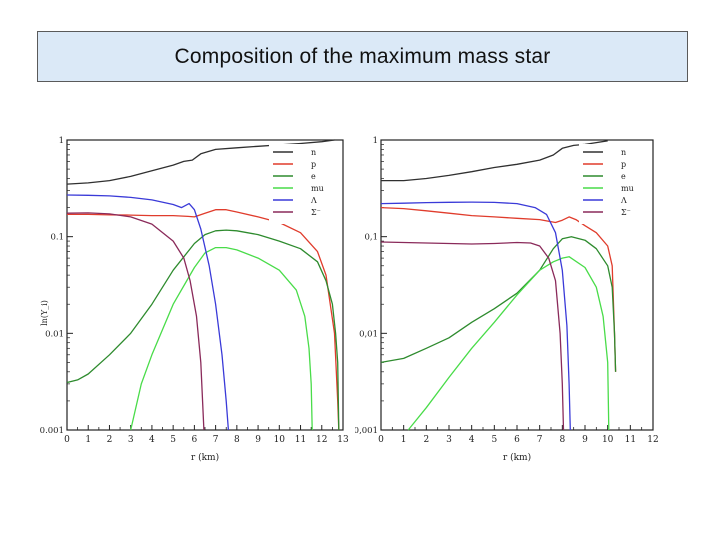 This screenshot has width=720, height=540. Describe the element at coordinates (371, 238) in the screenshot. I see `y-tick-label: 0,1` at that location.